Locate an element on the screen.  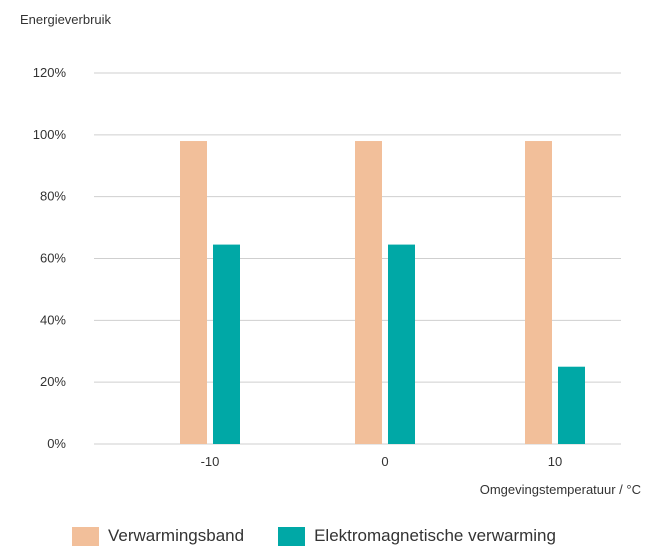
legend-label: Verwarmingsband is located at coordinates (176, 535).